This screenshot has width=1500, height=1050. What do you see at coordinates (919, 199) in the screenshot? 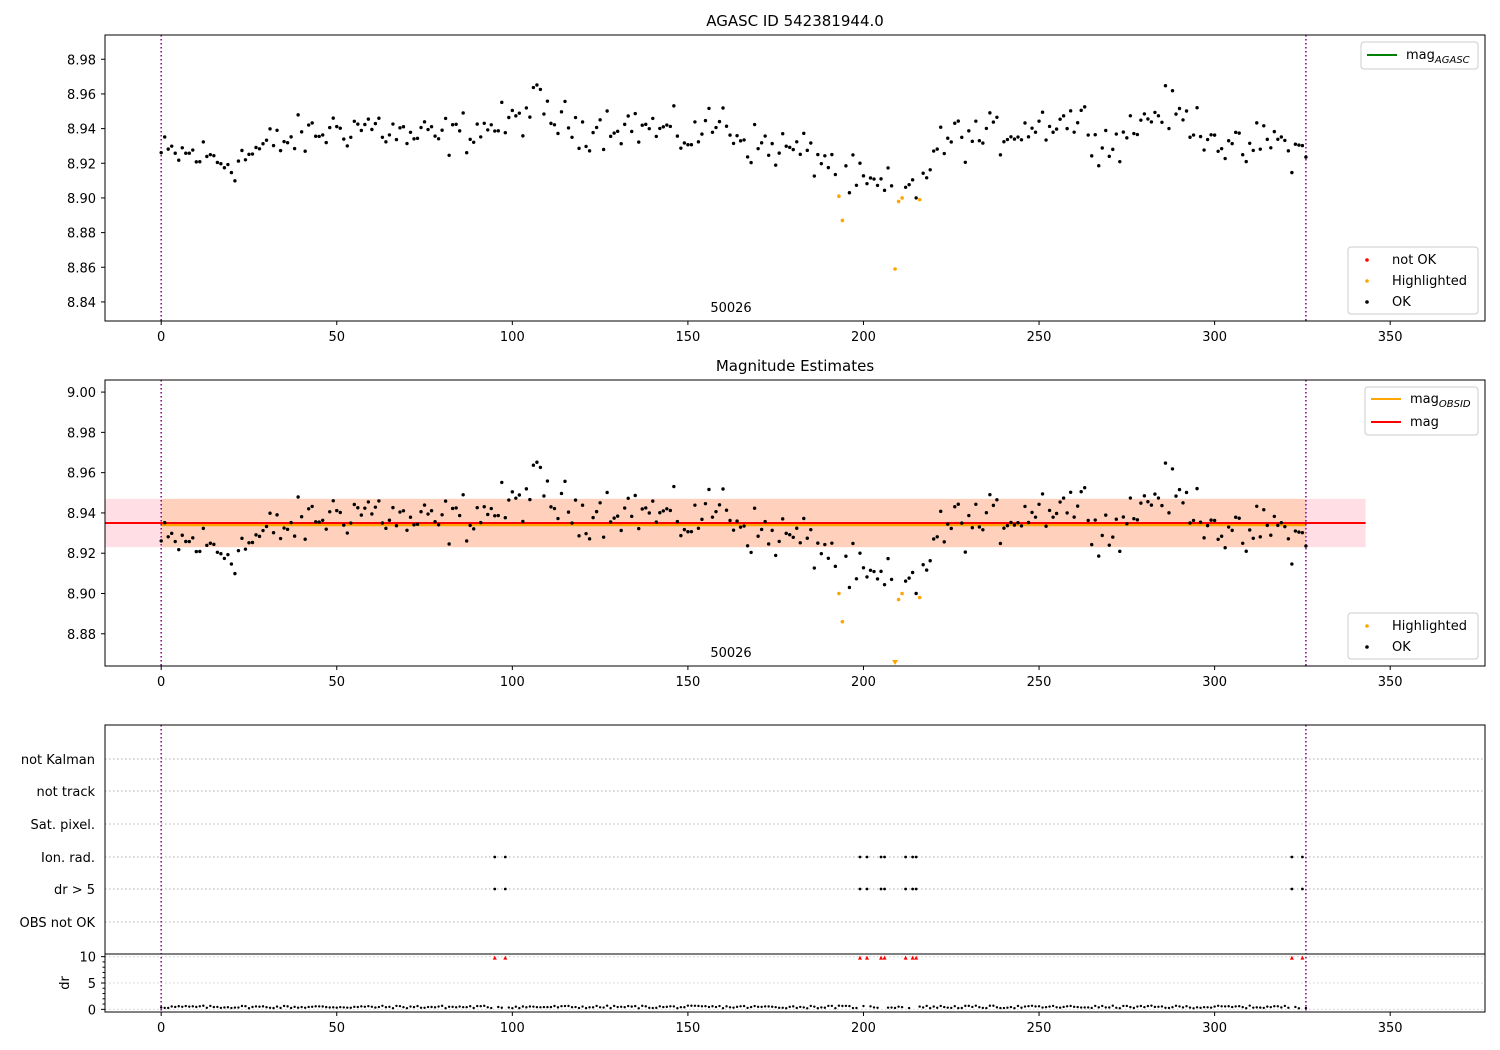
I see `highlighted-point` at bounding box center [919, 199].